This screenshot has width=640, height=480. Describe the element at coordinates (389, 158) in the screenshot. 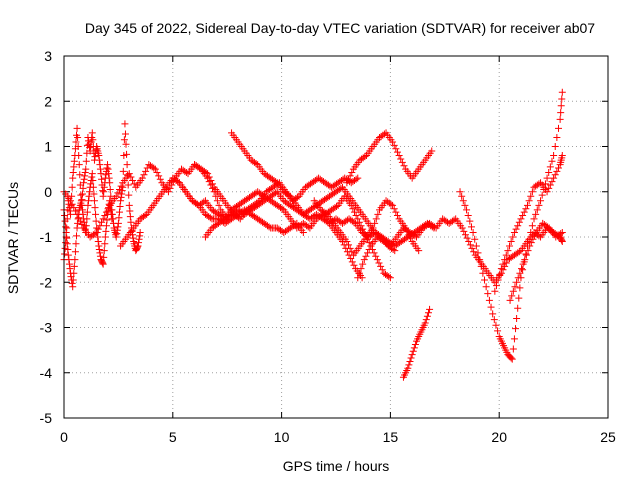

I see `series-sat-i` at that location.